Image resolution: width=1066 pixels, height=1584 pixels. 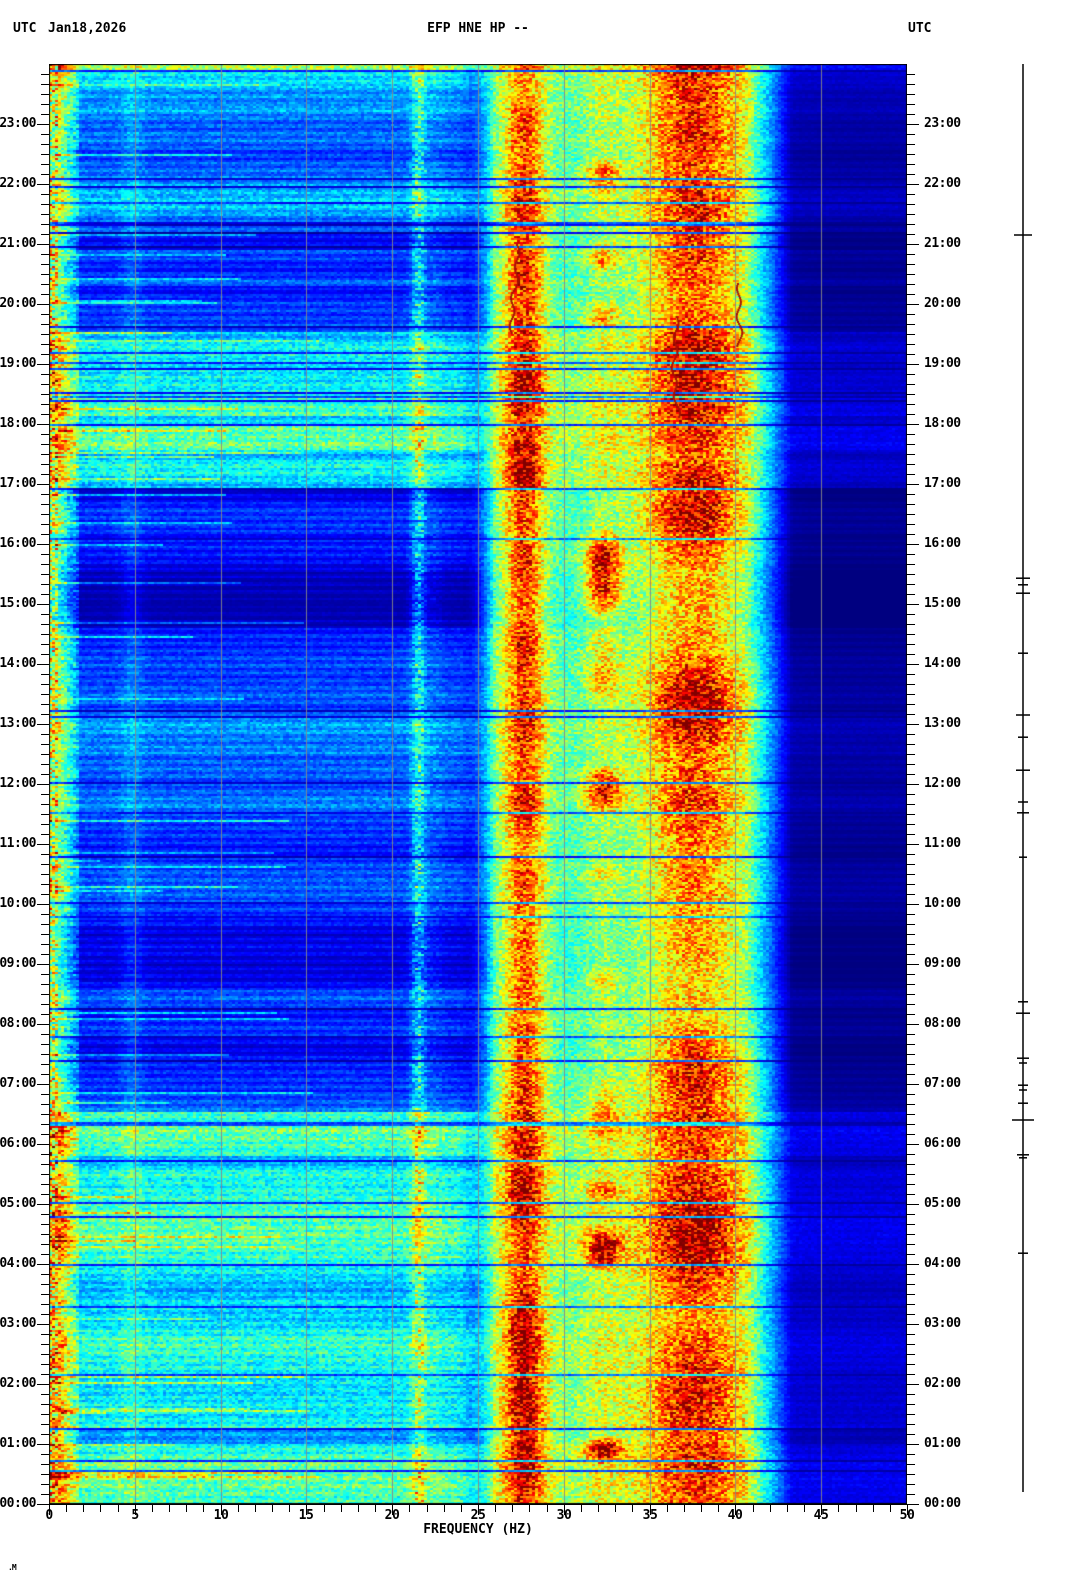 What do you see at coordinates (306, 1515) in the screenshot?
I see `freq-tick-label: 15` at bounding box center [306, 1515].